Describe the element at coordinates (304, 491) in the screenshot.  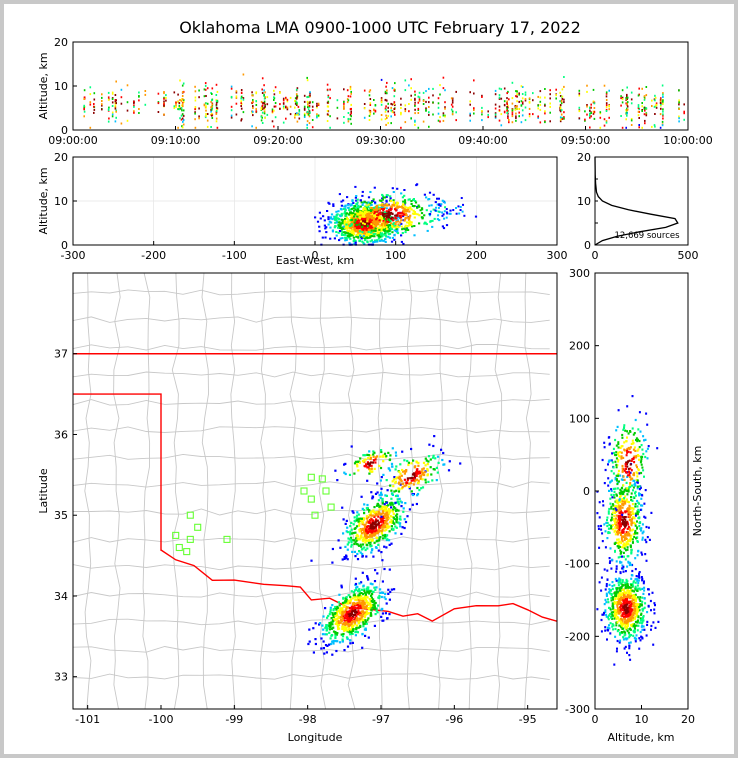
I see `station-marker` at that location.